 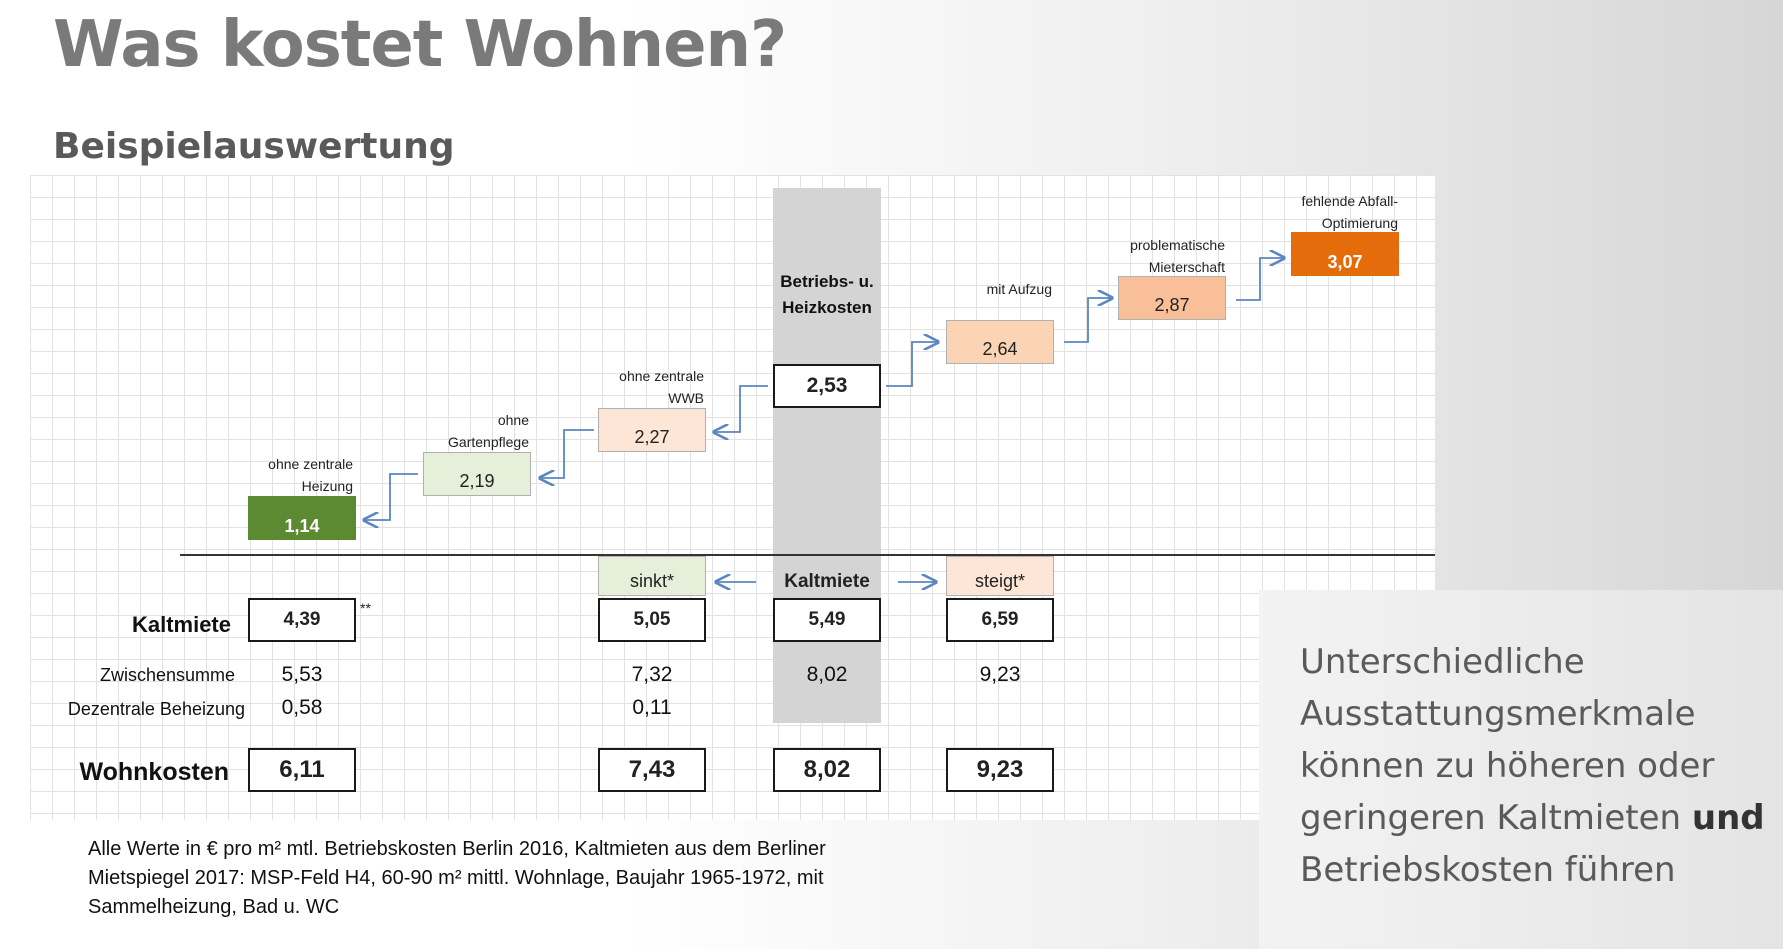 I want to click on kaltmiete-note: **, so click(x=365, y=608).